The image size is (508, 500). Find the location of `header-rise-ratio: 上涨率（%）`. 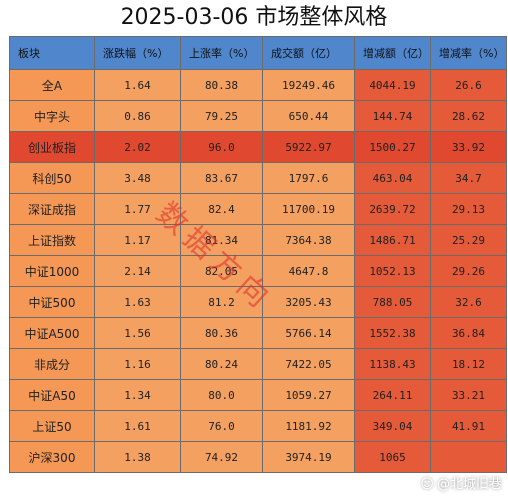

header-rise-ratio: 上涨率（%） is located at coordinates (221, 53).